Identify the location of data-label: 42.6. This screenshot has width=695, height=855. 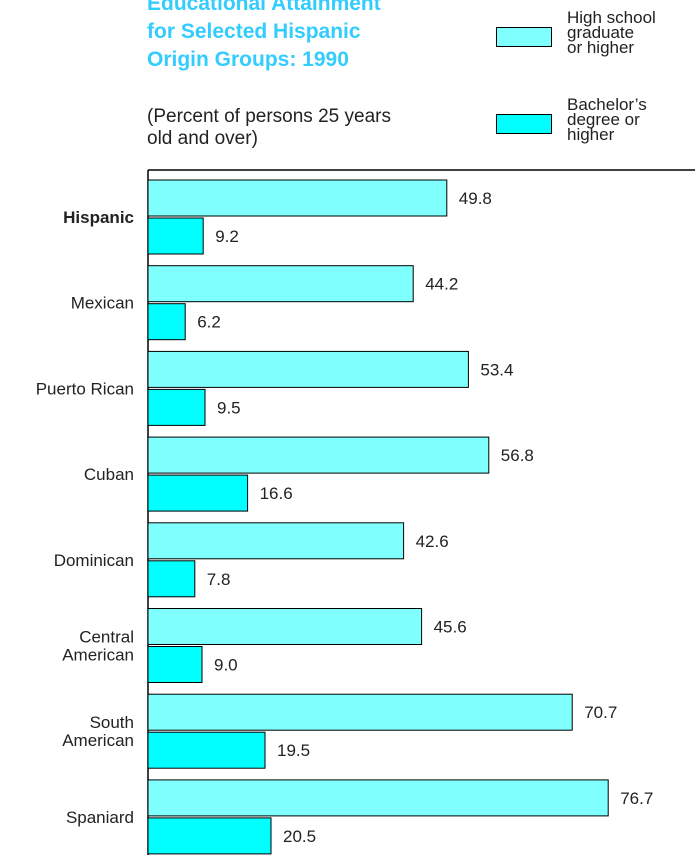
(432, 541).